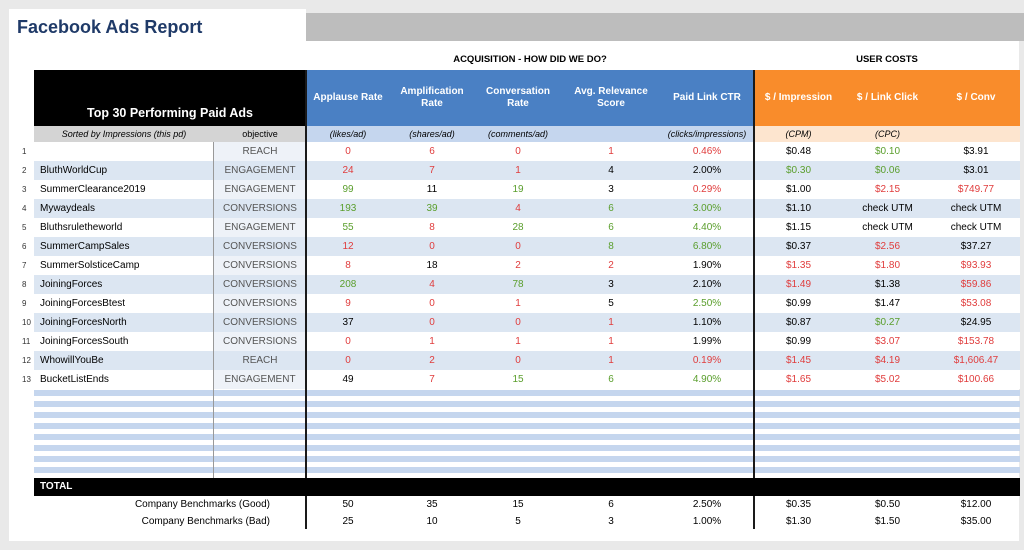 This screenshot has width=1024, height=550. What do you see at coordinates (611, 97) in the screenshot?
I see `column-header-3: Avg. Relevance Score` at bounding box center [611, 97].